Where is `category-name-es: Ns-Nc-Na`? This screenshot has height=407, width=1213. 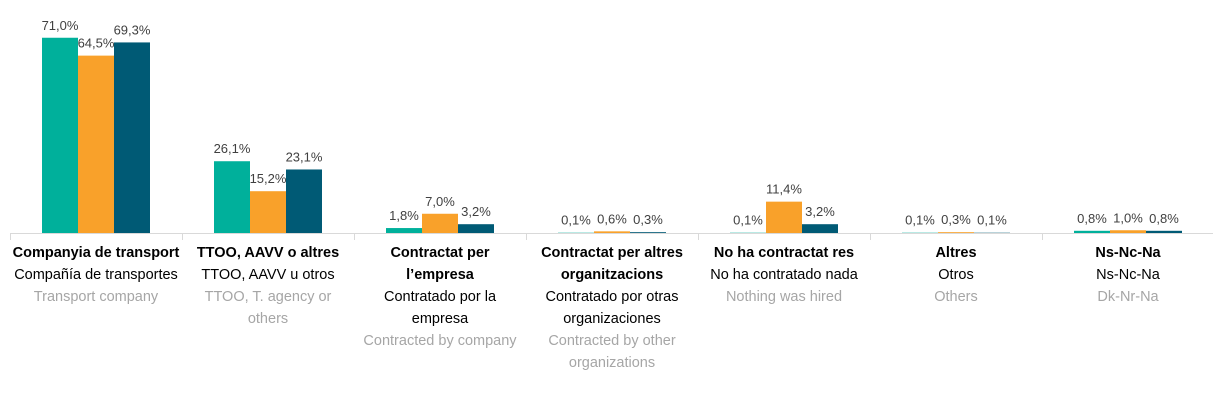 category-name-es: Ns-Nc-Na is located at coordinates (1128, 275).